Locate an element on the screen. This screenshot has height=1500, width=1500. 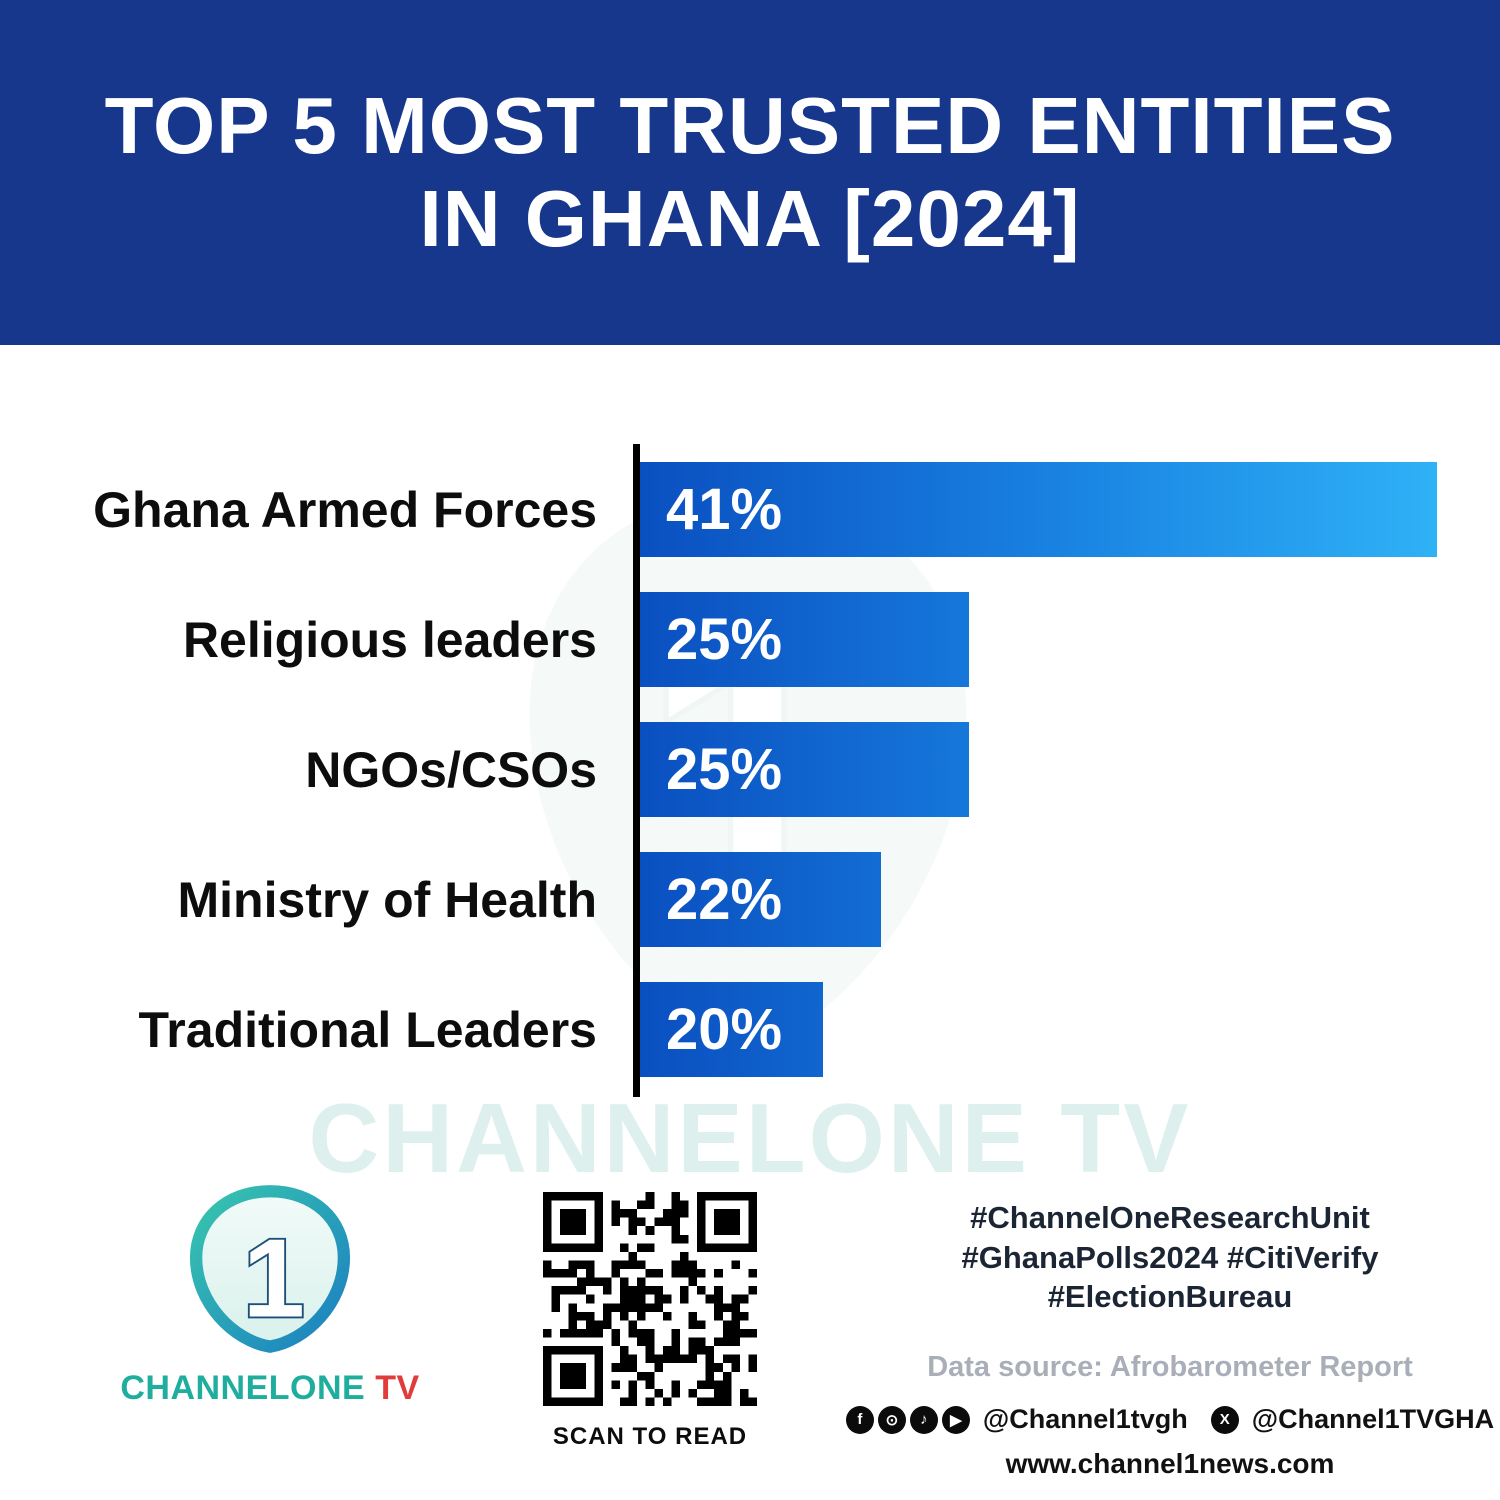
hashtag-line-1: #ChannelOneResearchUnit is located at coordinates (1170, 1217).